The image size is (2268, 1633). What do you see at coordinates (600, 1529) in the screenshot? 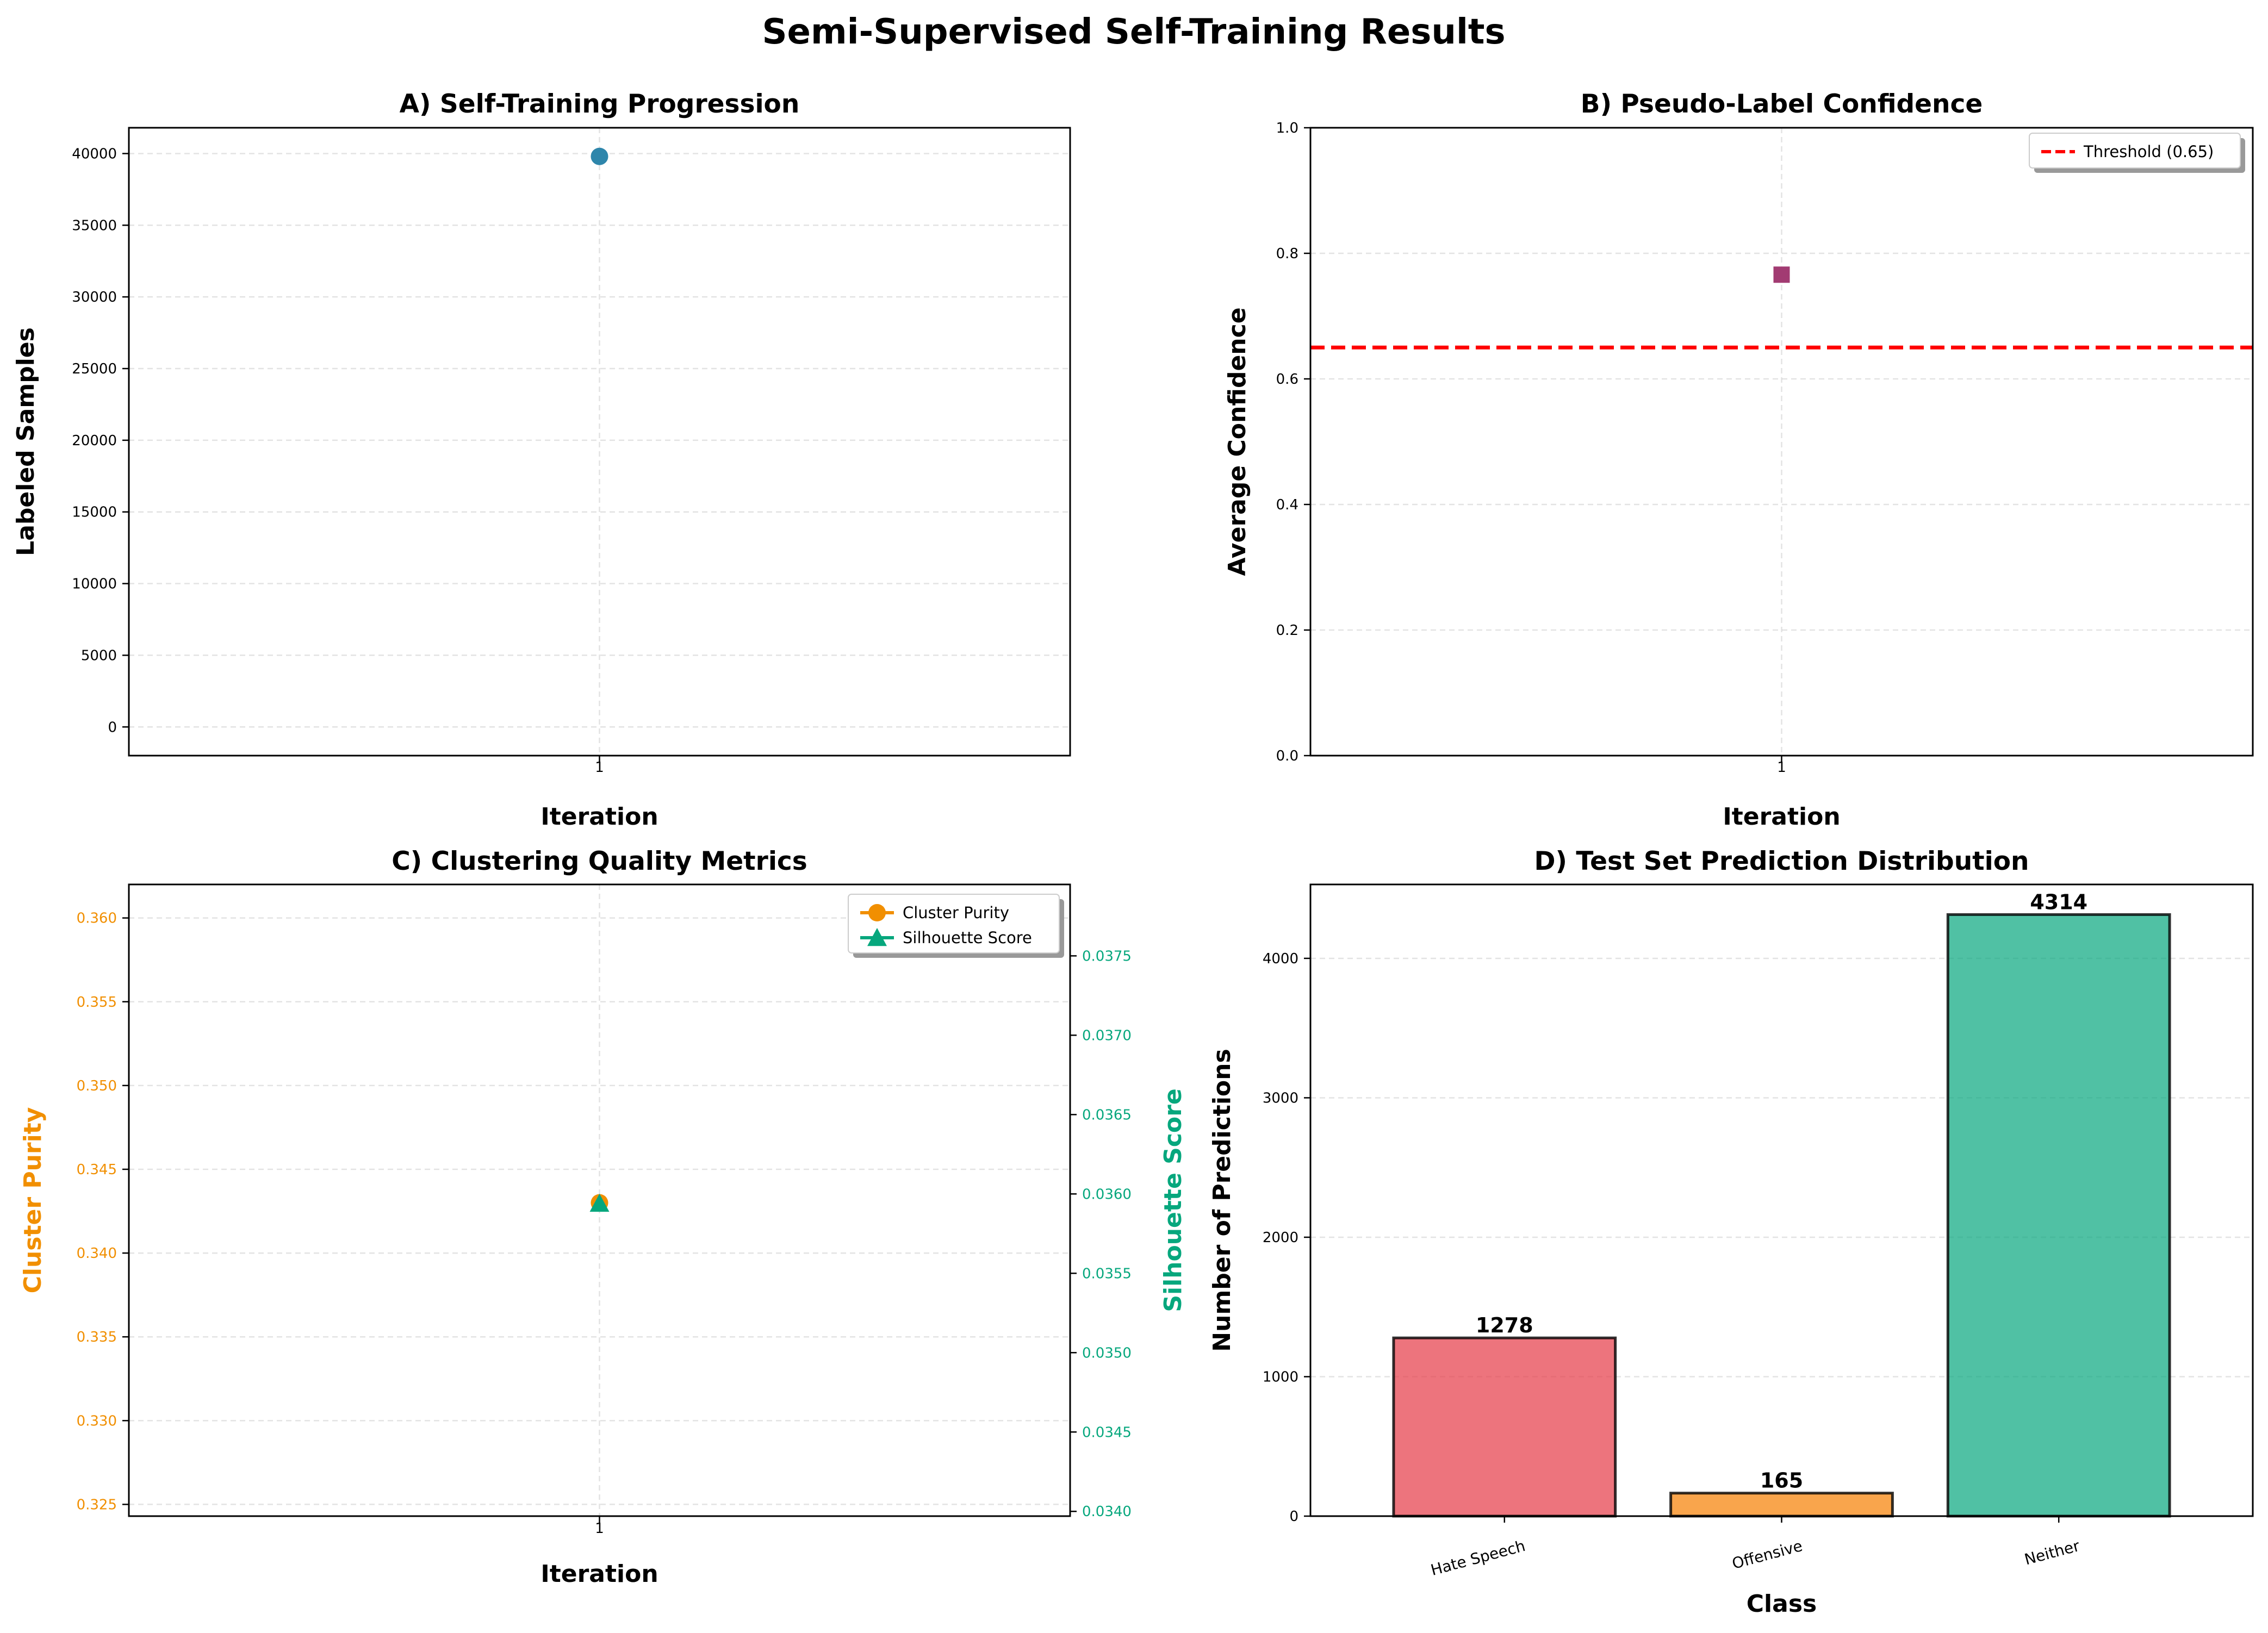
I see `panel-c-x-tick-label: 1` at bounding box center [600, 1529].